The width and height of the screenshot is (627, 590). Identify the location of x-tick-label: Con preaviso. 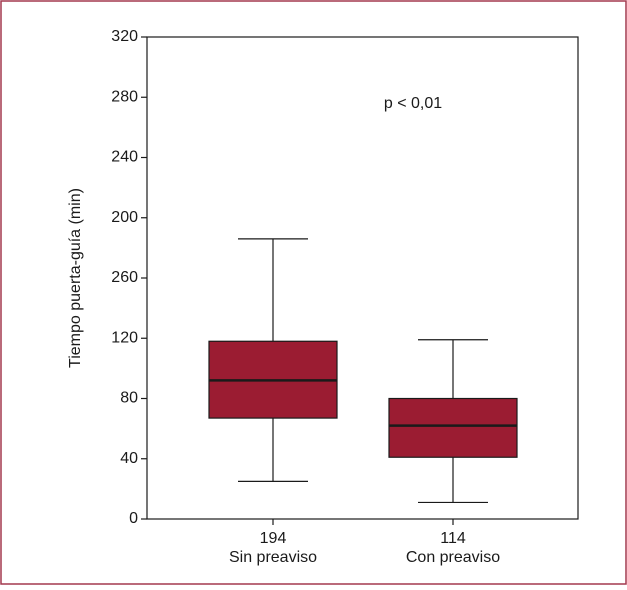
(453, 557).